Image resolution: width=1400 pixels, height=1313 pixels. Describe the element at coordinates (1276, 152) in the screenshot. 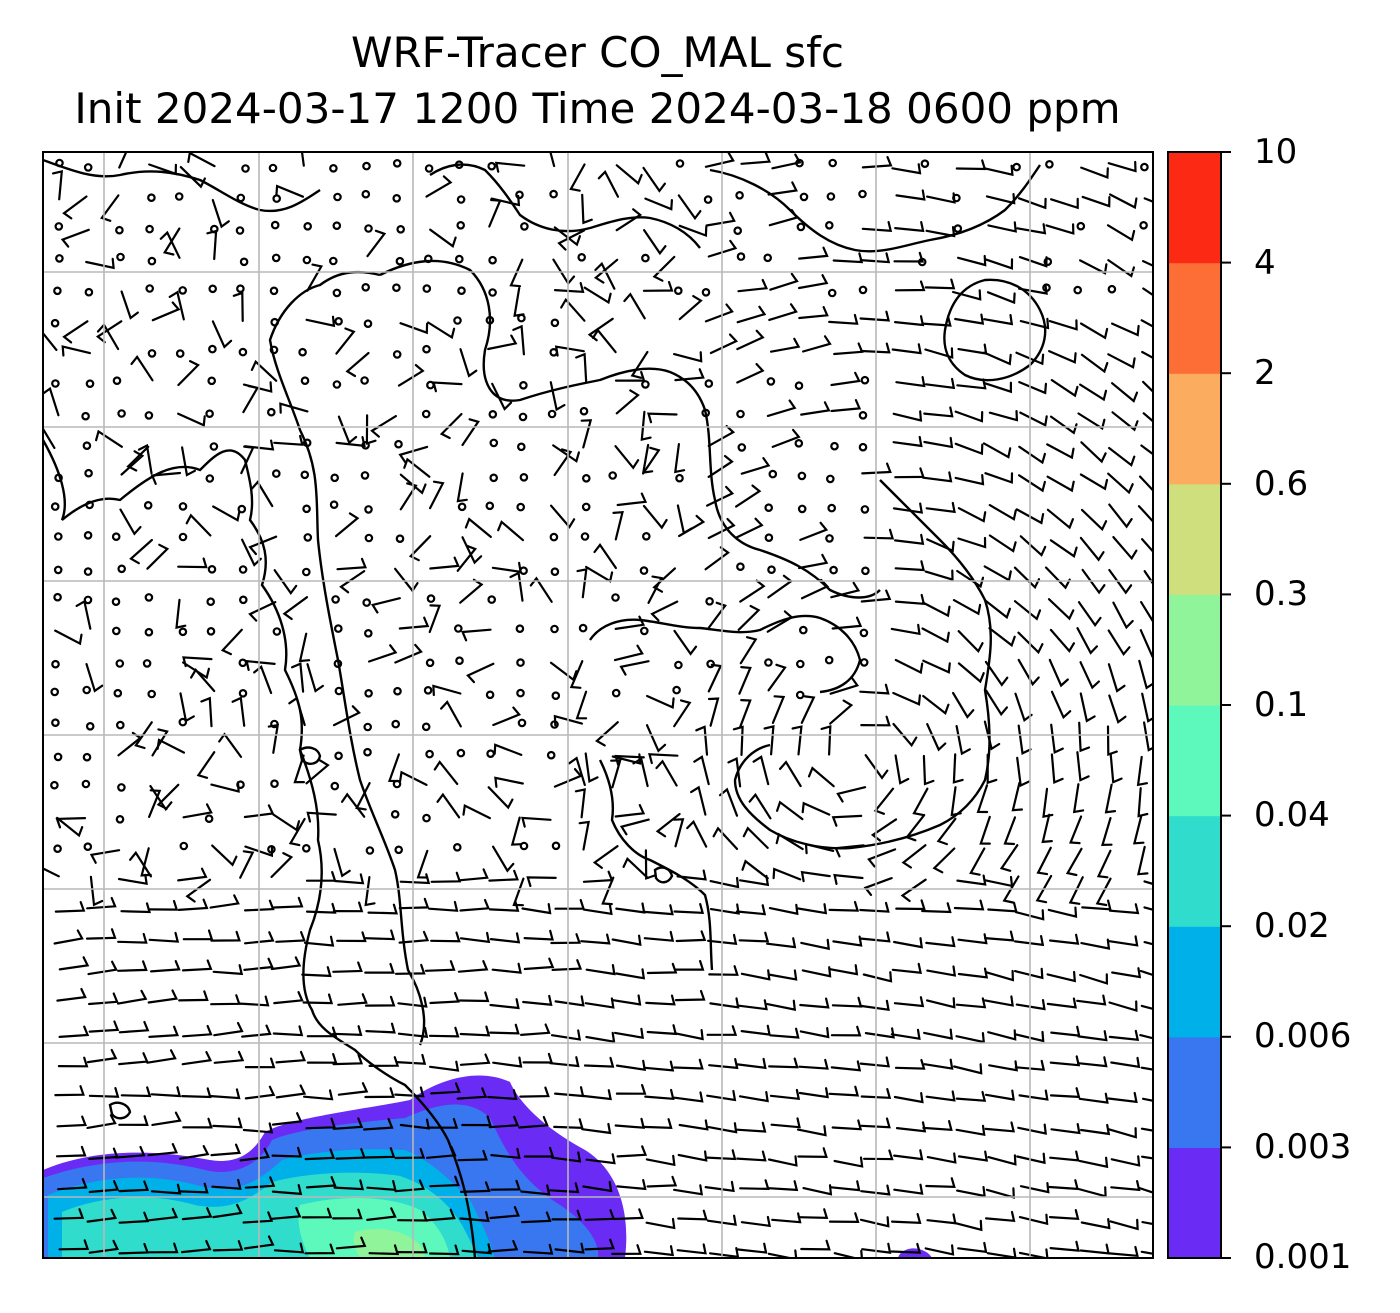

I see `colorbar-label-10: 10` at that location.